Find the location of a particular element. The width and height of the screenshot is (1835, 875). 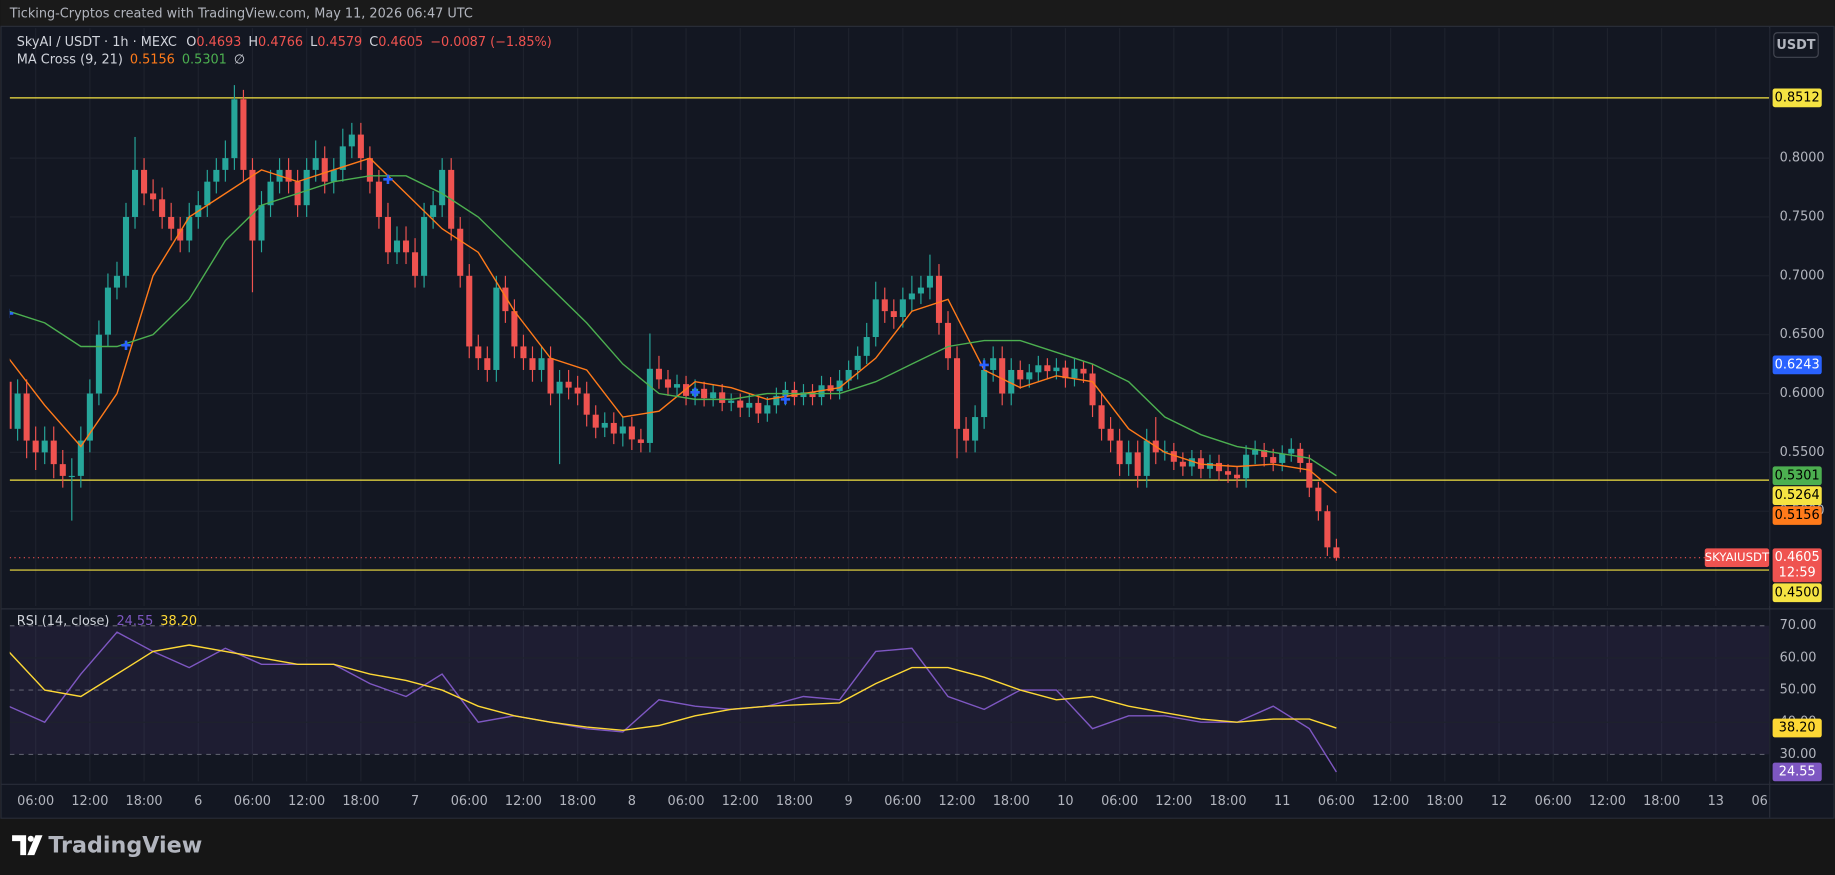

ma-title: MA Cross (9, 21) is located at coordinates (70, 59).